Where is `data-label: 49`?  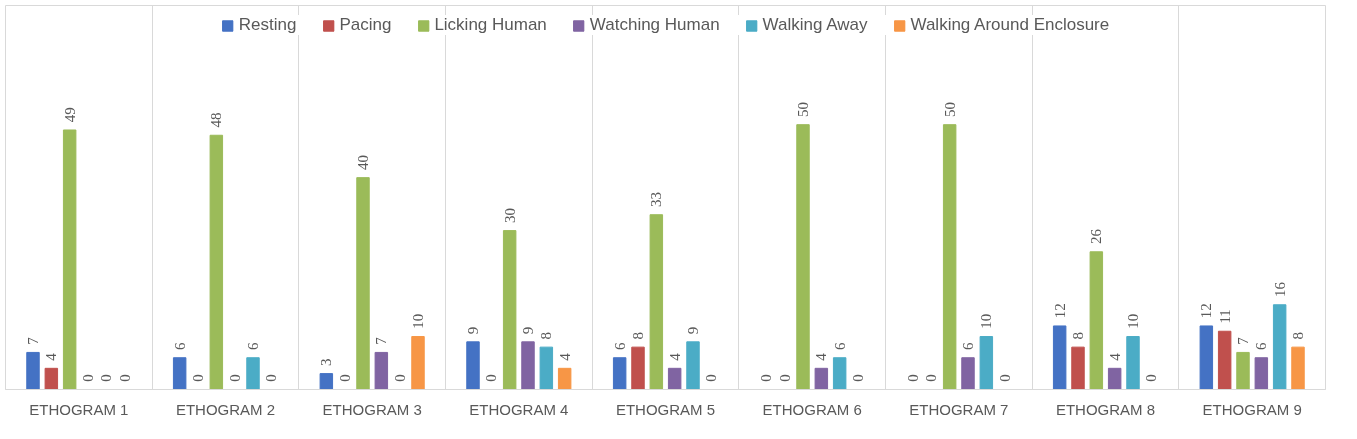
data-label: 49 is located at coordinates (69, 115).